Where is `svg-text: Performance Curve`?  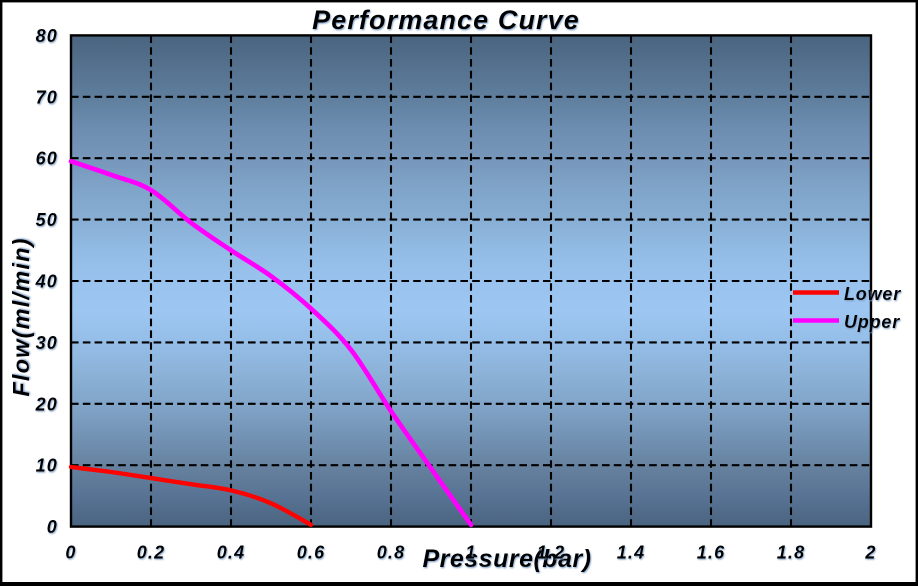
svg-text: Performance Curve is located at coordinates (446, 20).